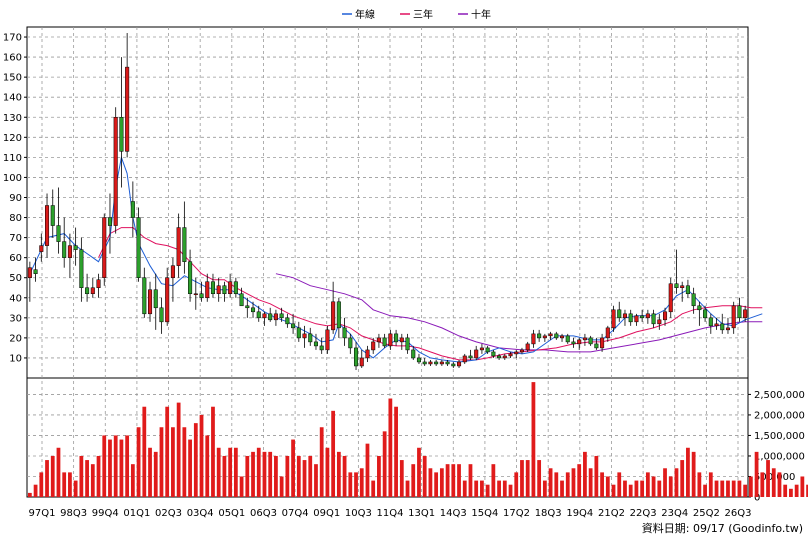 This screenshot has height=544, width=808. What do you see at coordinates (722, 528) in the screenshot?
I see `source-note: 資料日期: 09/17 (Goodinfo.tw)` at bounding box center [722, 528].